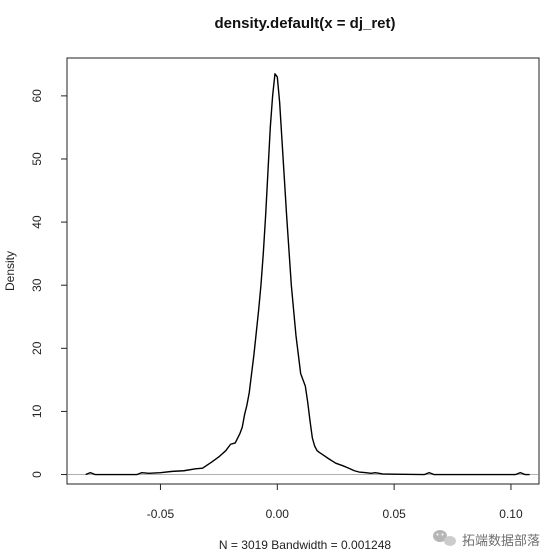  What do you see at coordinates (37, 96) in the screenshot?
I see `y-tick-label: 60` at bounding box center [37, 96].